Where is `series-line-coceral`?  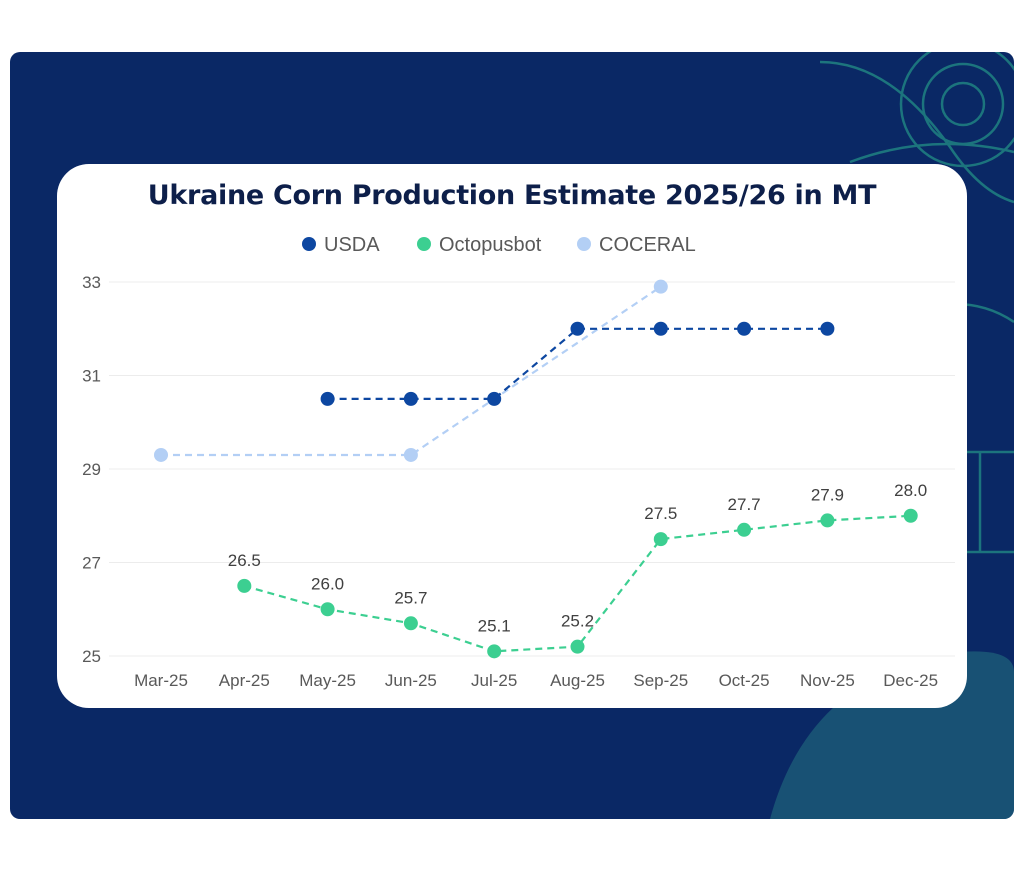 series-line-coceral is located at coordinates (411, 371).